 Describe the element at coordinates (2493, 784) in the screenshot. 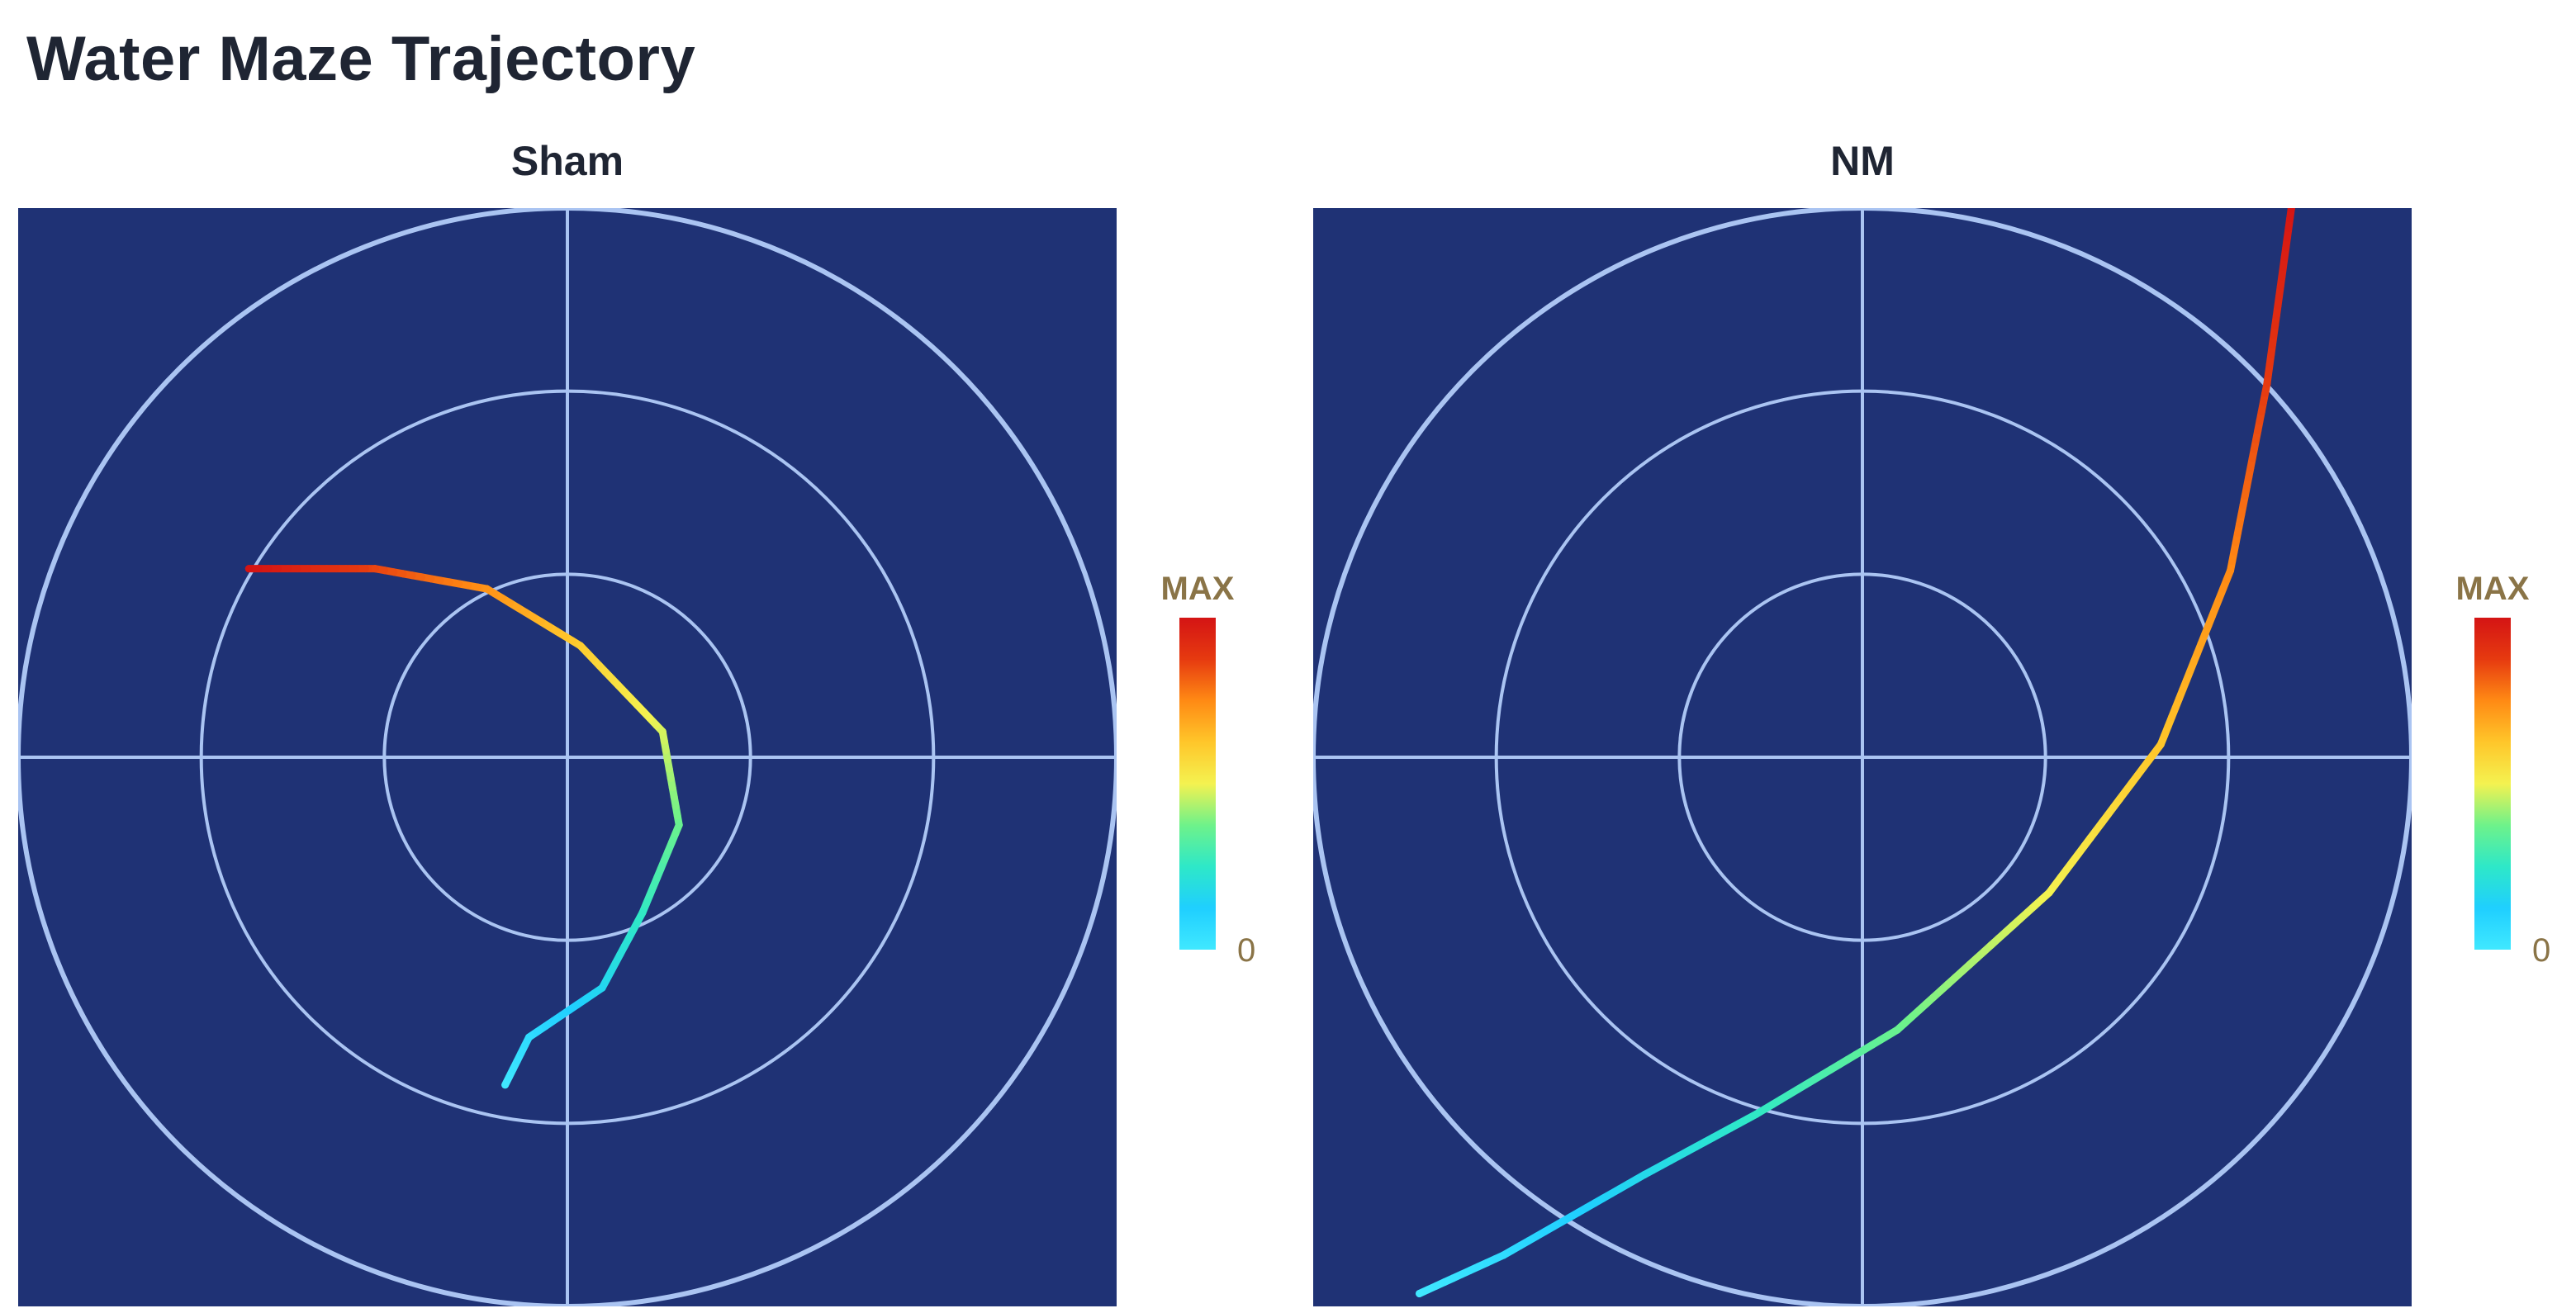

I see `colorbar-nm` at that location.